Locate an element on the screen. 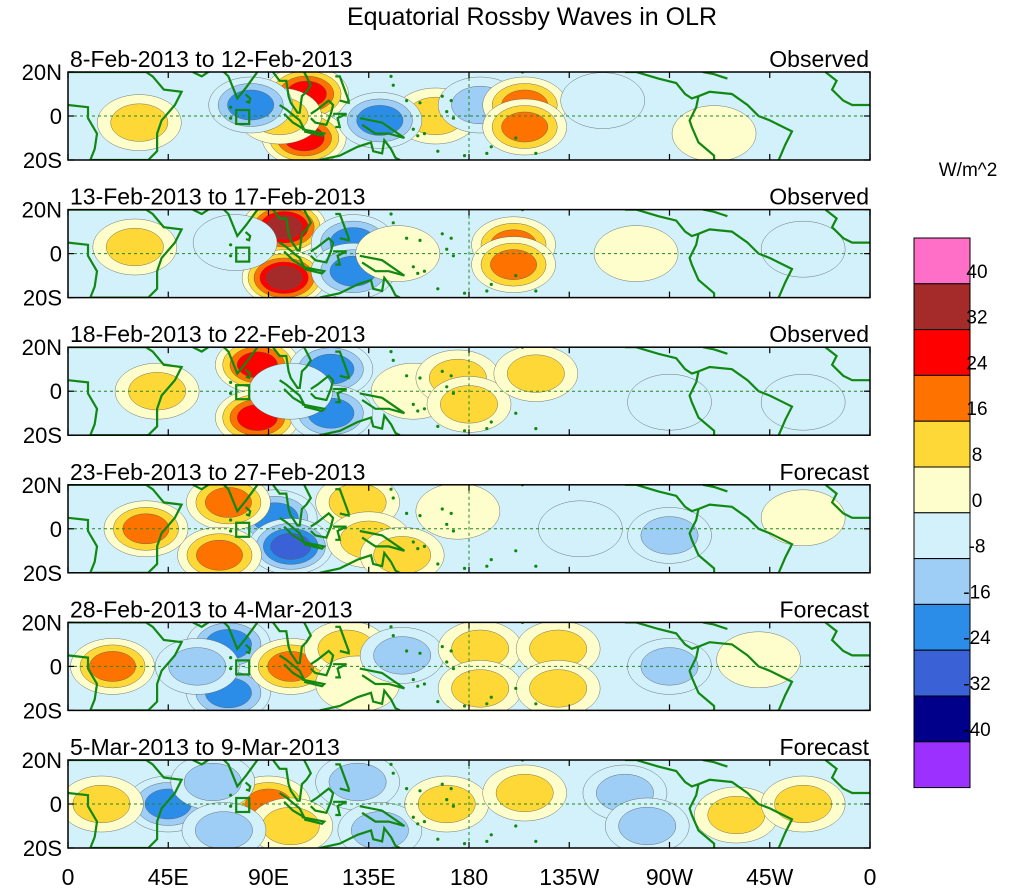  colorbar-label: 0 is located at coordinates (977, 501).